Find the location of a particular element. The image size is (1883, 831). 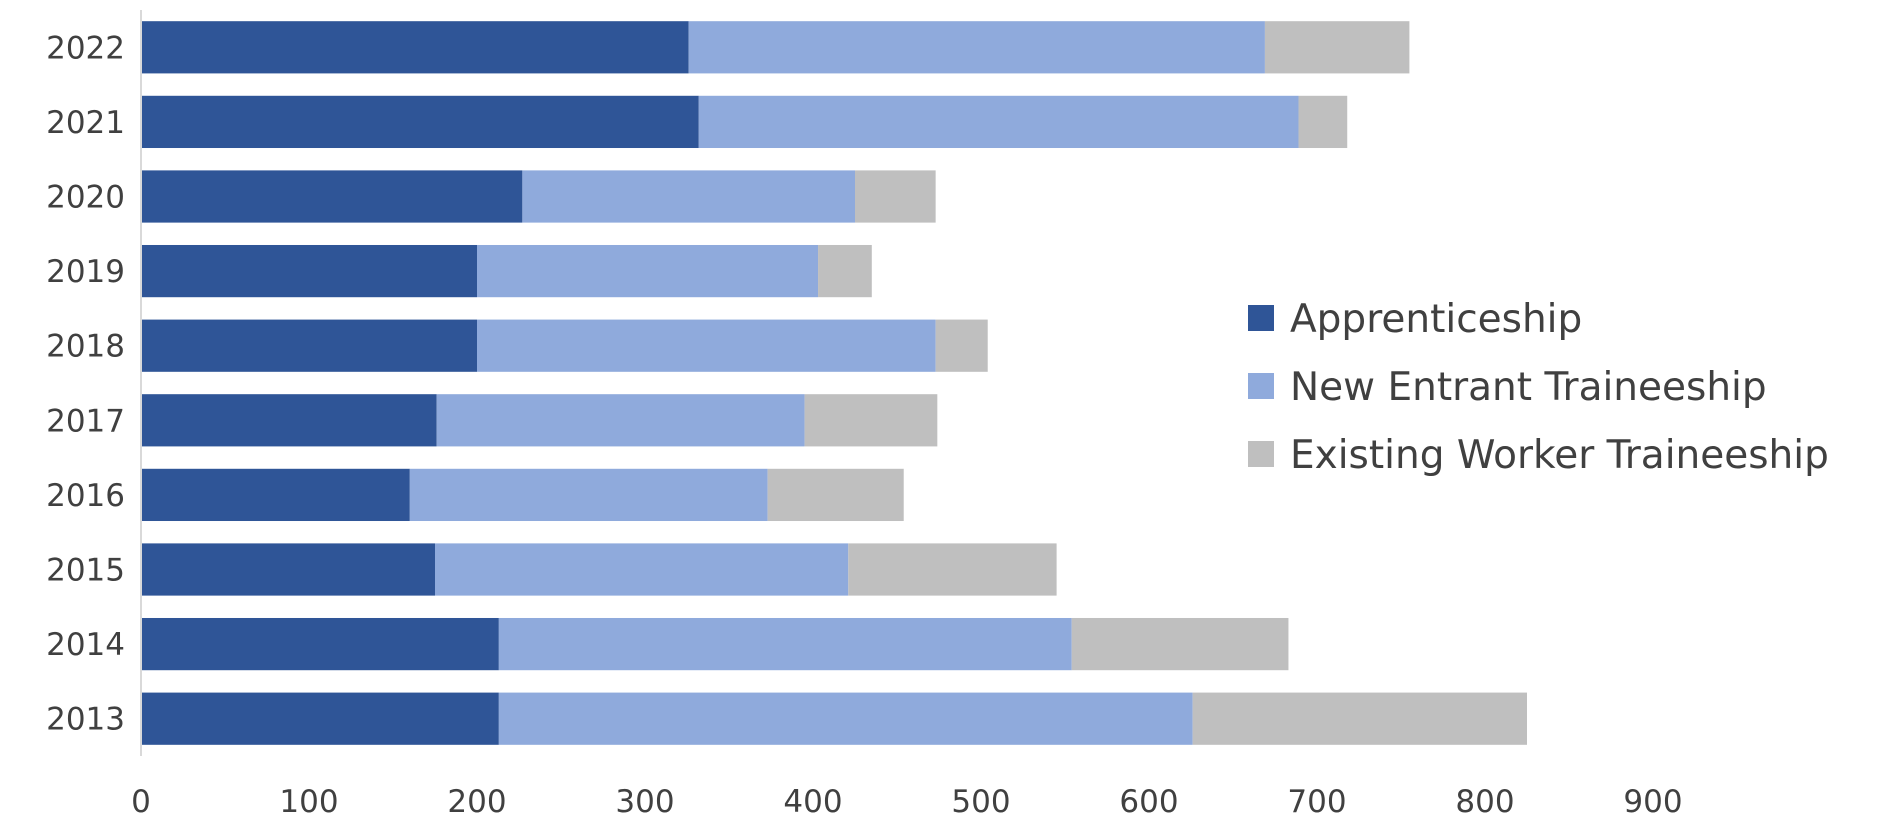

y-axis-tick-labels: 2022 2021 2020 2019 2018 2017 2016 2015 2014 2013 is located at coordinates (85, 383).